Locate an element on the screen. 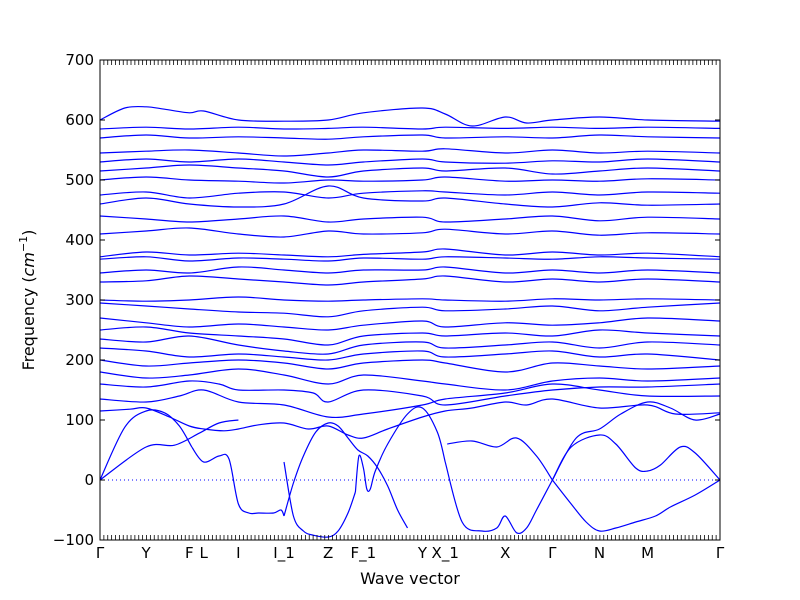 Image resolution: width=800 pixels, height=600 pixels. y-tick-label: 700 is located at coordinates (79, 60).